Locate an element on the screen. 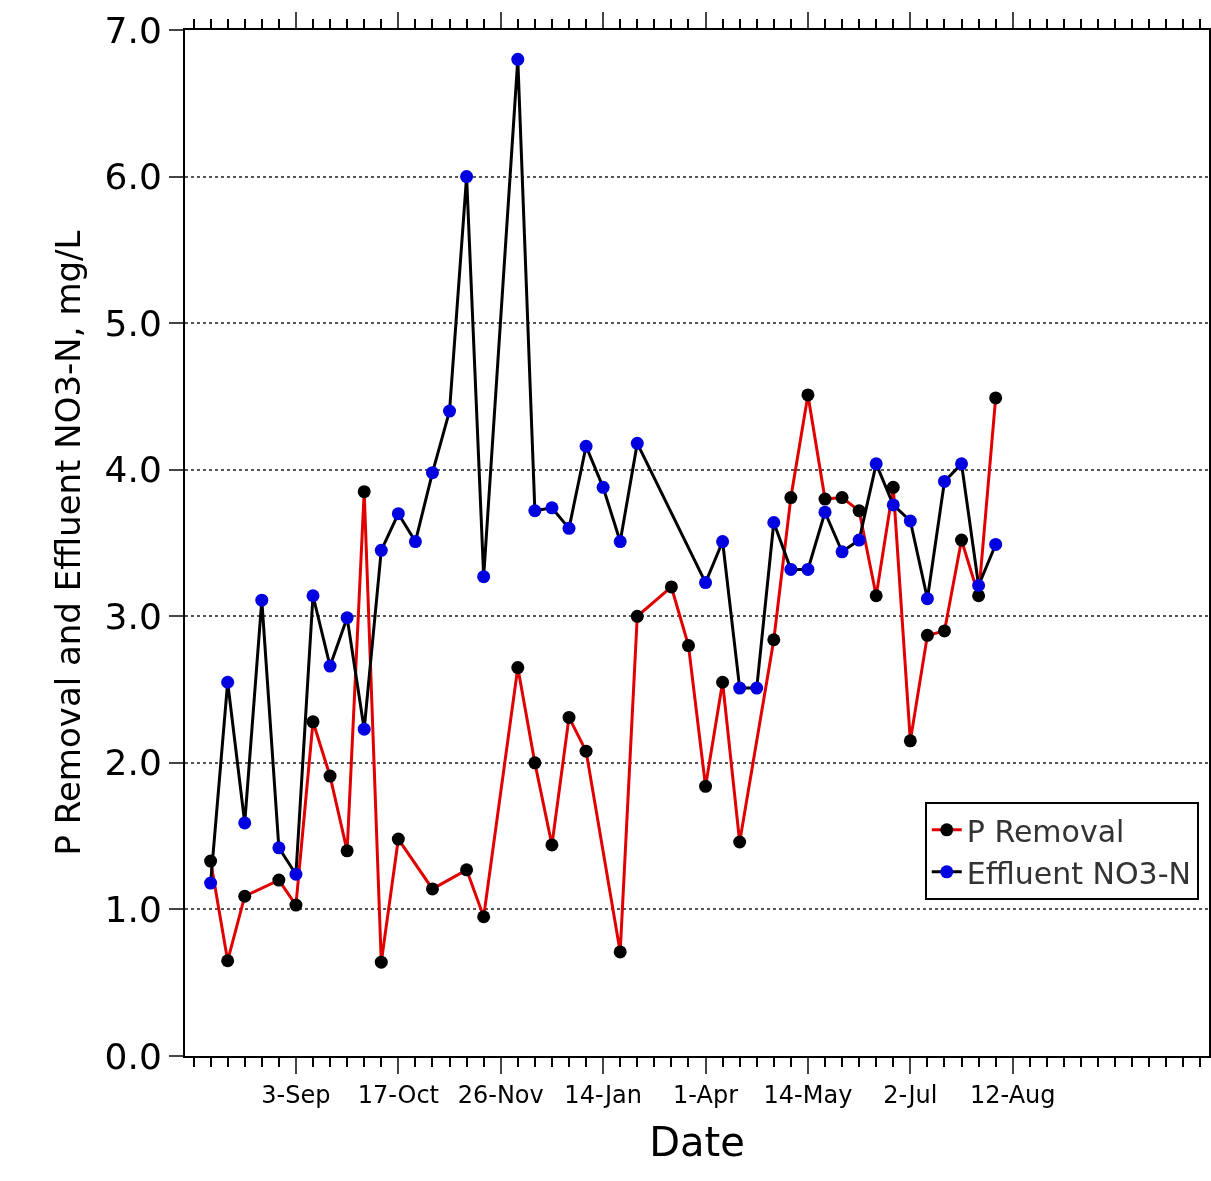 Image resolution: width=1211 pixels, height=1181 pixels. x-tick-label: 14-May is located at coordinates (808, 1094).